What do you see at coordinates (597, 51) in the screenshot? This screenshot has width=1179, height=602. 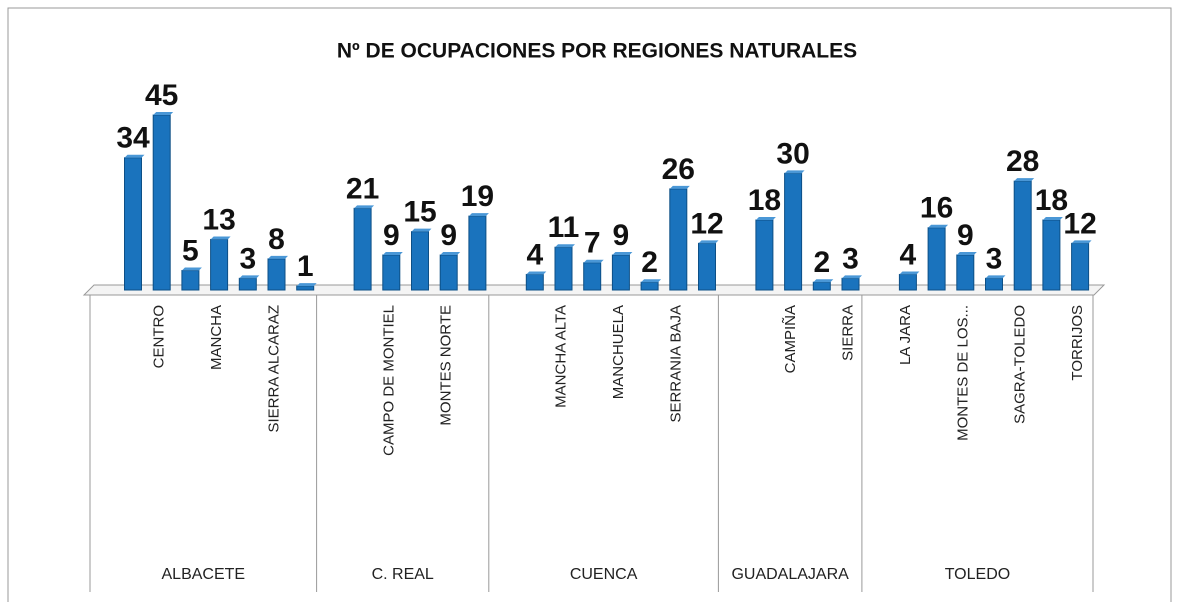 I see `chart-title: Nº DE OCUPACIONES POR REGIONES NATURALES` at bounding box center [597, 51].